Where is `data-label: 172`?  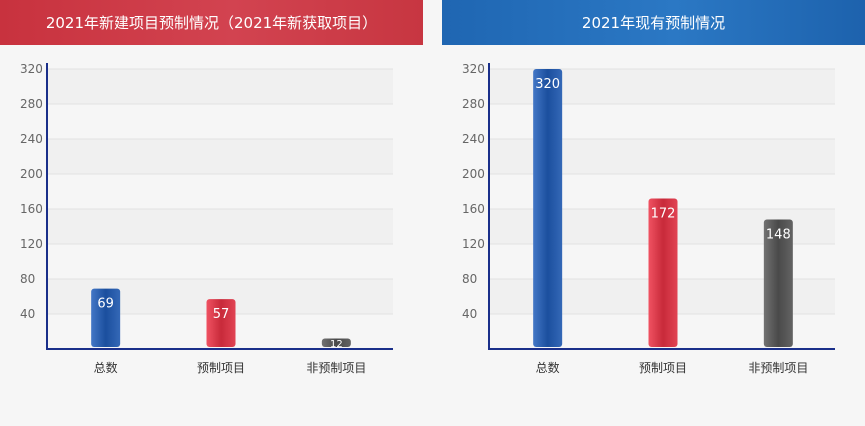 data-label: 172 is located at coordinates (663, 214).